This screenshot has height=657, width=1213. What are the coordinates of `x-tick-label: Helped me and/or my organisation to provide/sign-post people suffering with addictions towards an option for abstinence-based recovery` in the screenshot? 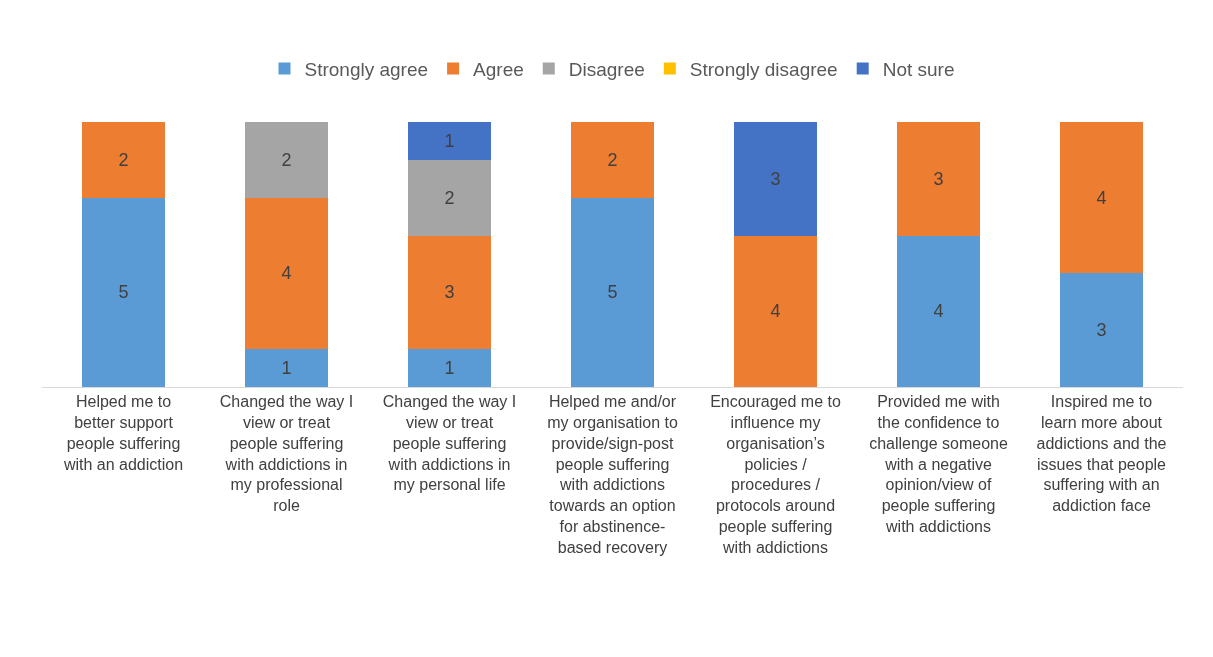 It's located at (612, 474).